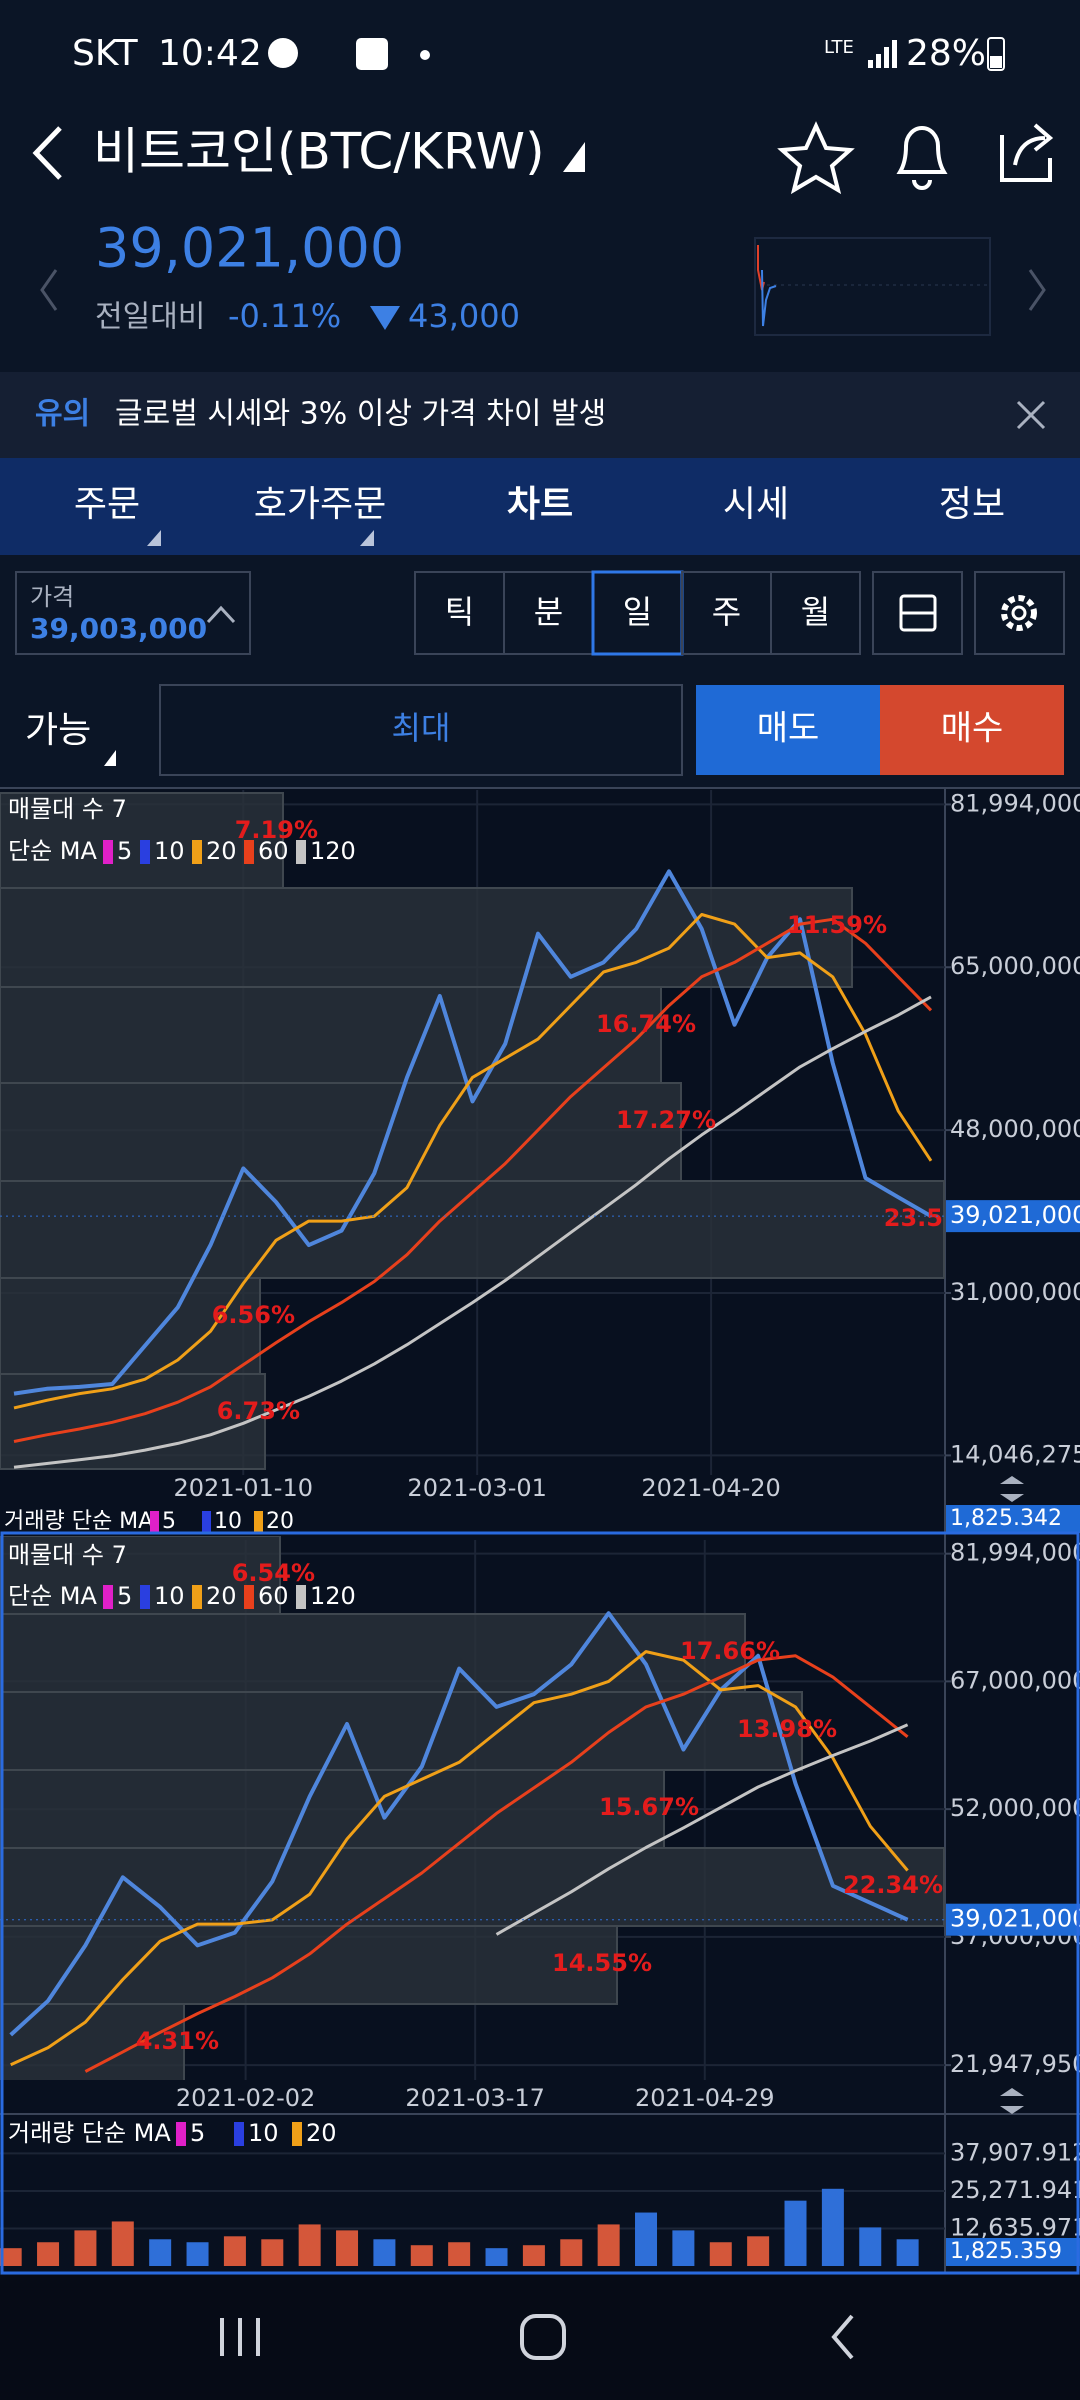 This screenshot has width=1080, height=2400. Describe the element at coordinates (543, 2337) in the screenshot. I see `home` at that location.